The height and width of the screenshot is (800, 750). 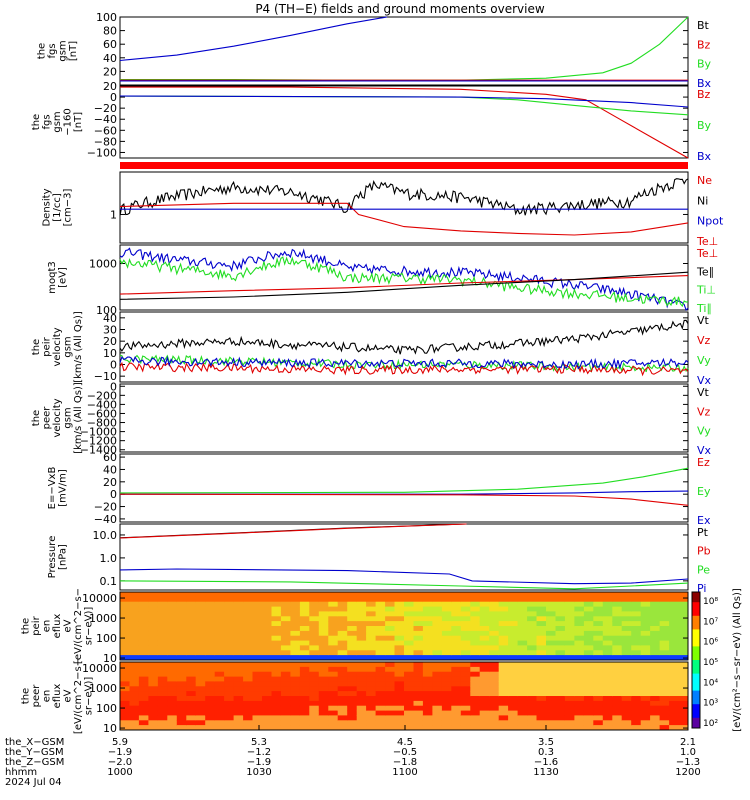 What do you see at coordinates (110, 482) in the screenshot?
I see `y-tick-label: 20` at bounding box center [110, 482].